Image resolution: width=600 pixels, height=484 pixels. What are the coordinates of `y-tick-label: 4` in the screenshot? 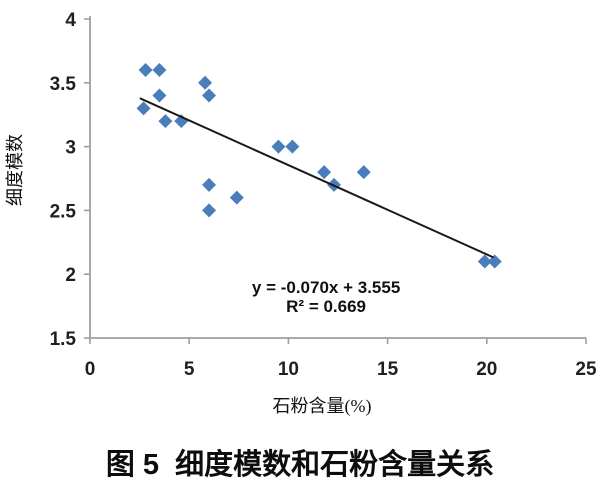 It's located at (70, 20).